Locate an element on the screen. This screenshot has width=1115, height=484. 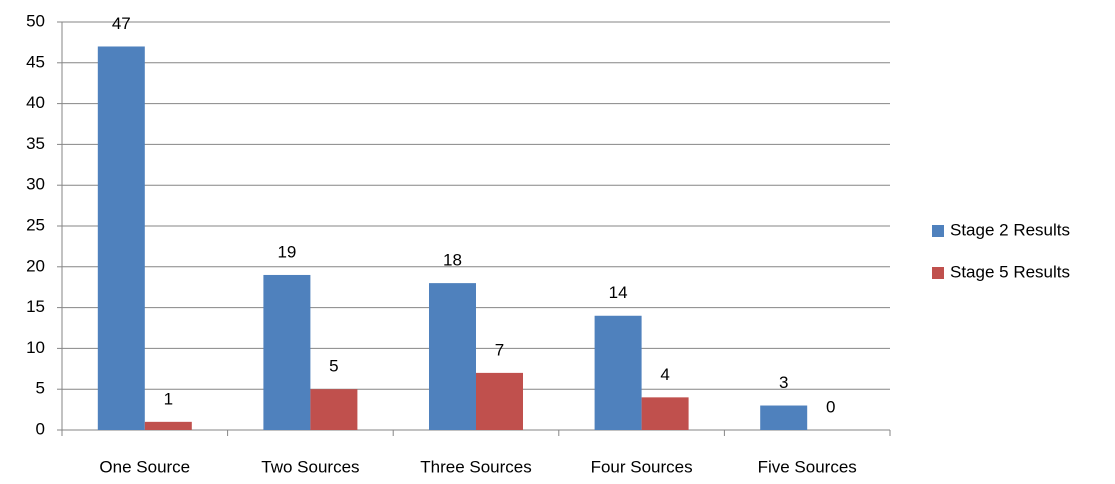
legend-label: Stage 2 Results is located at coordinates (1010, 229).